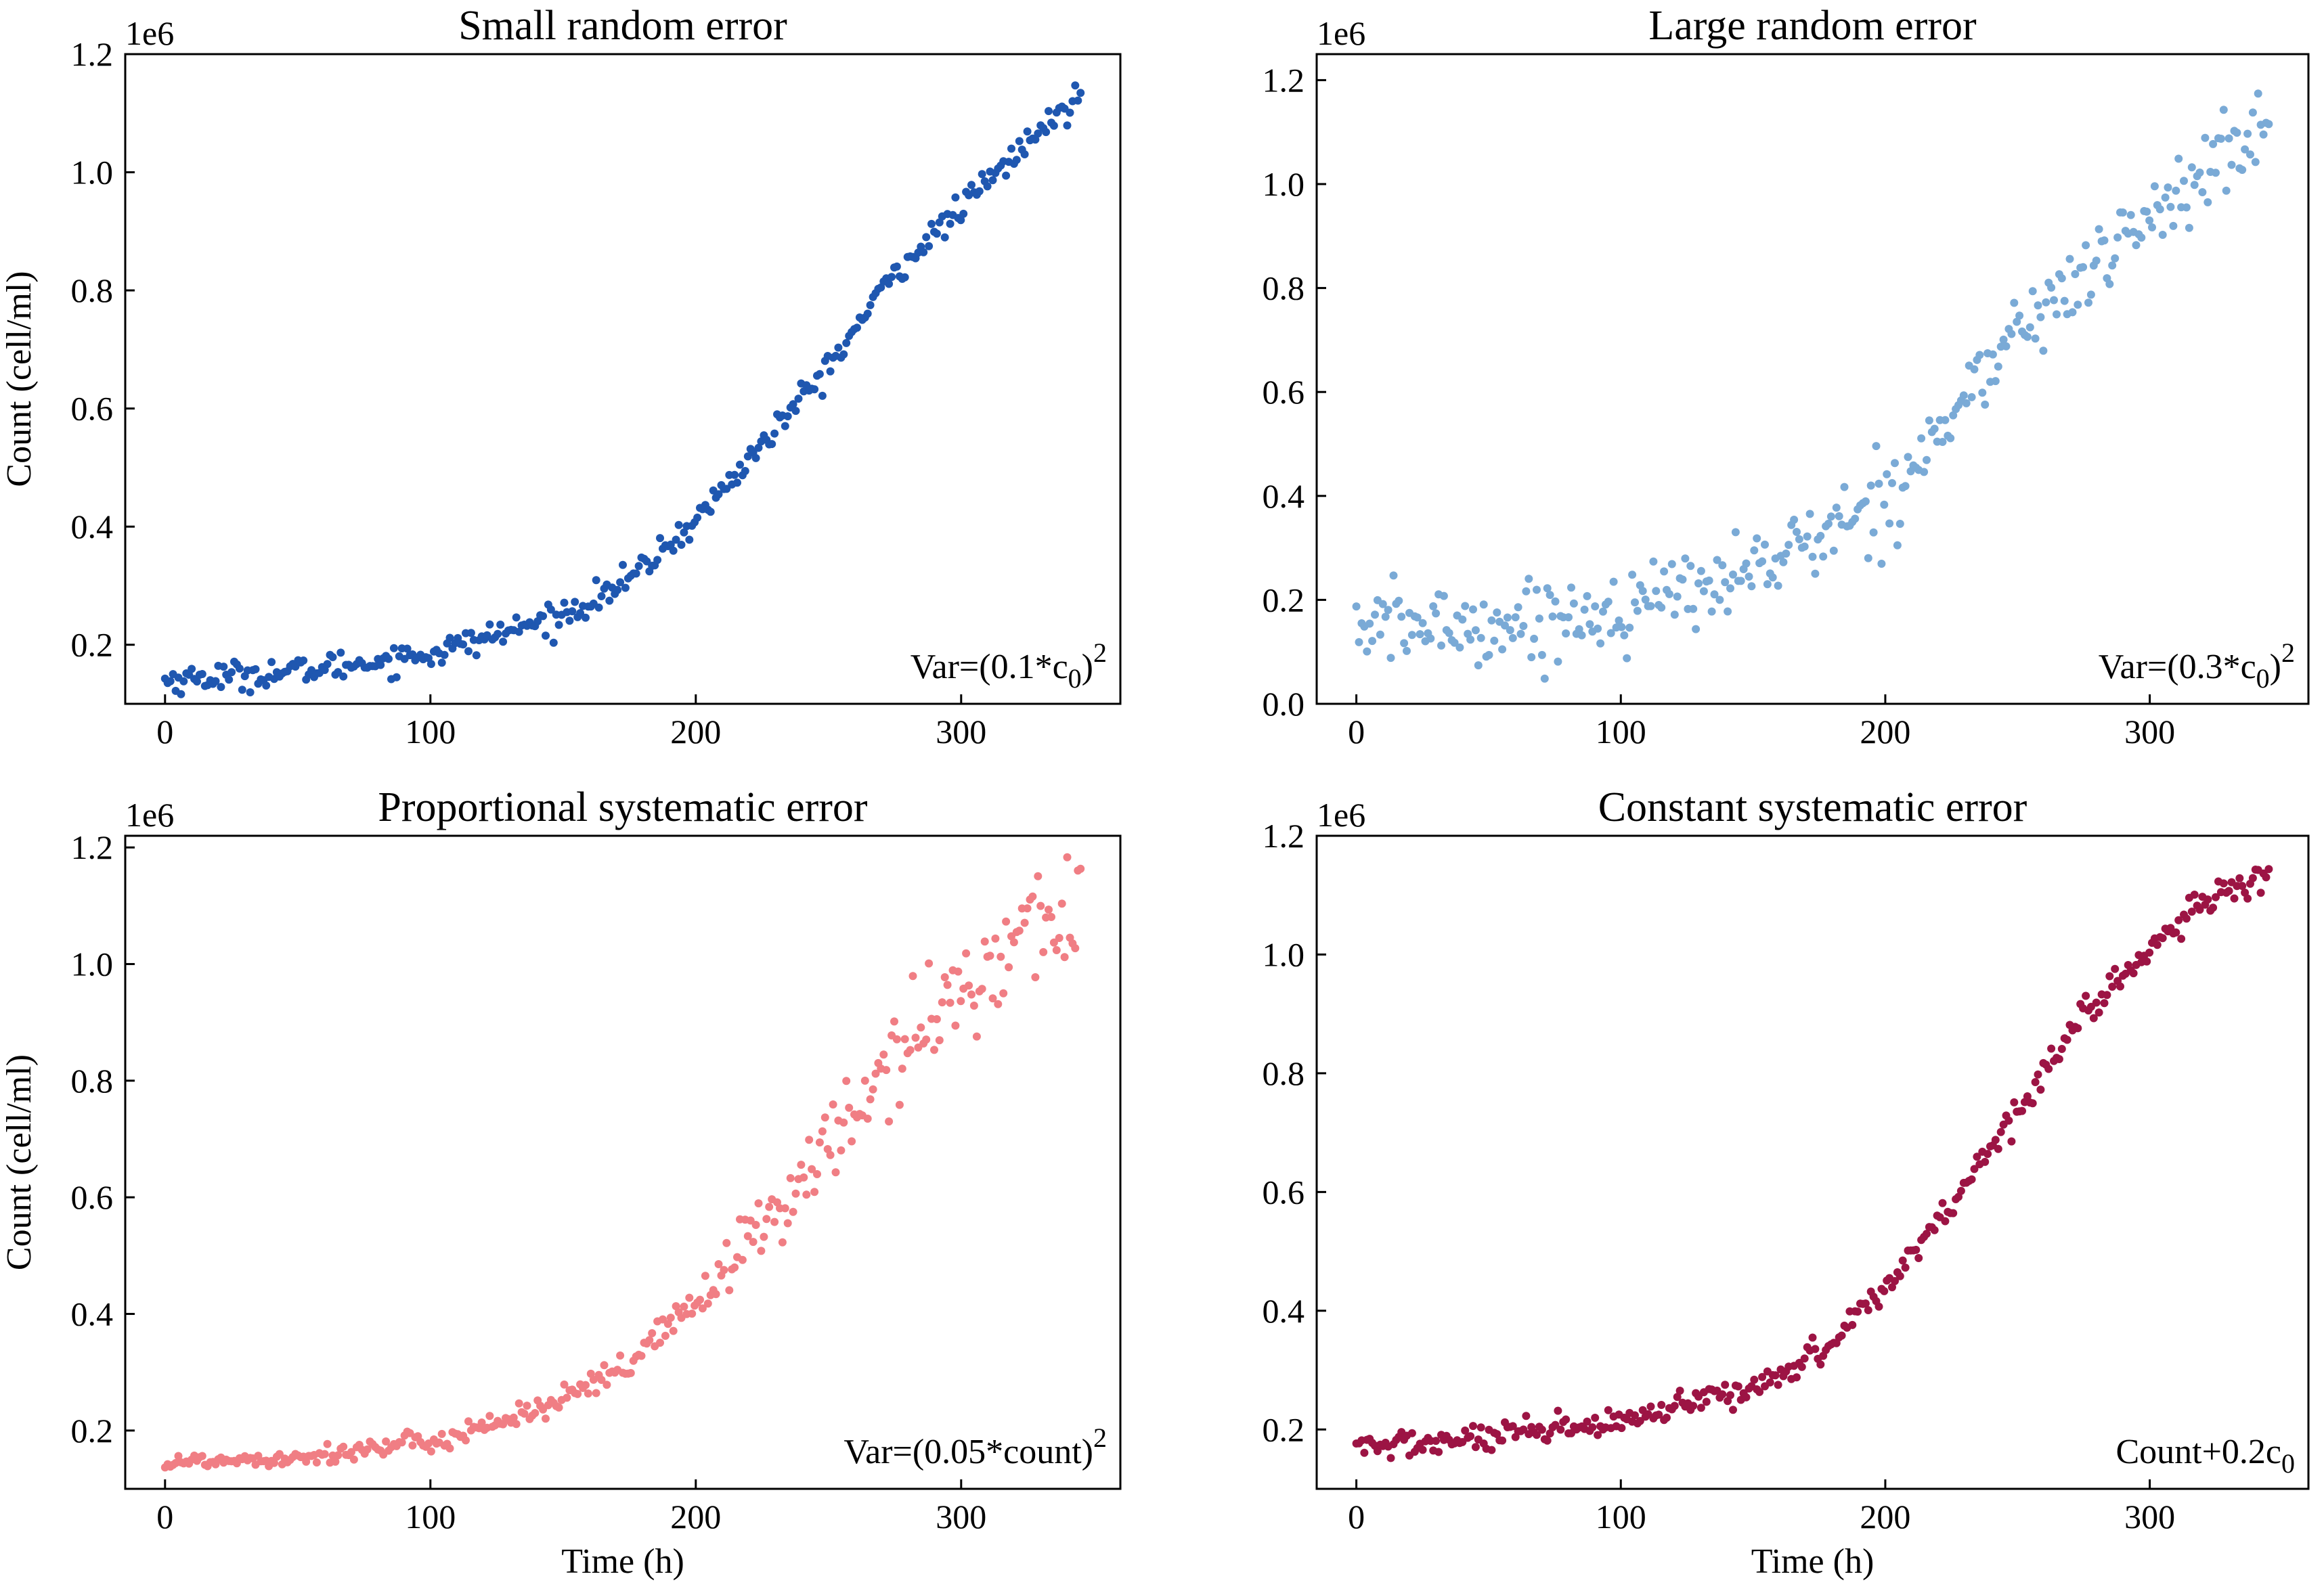 The image size is (2324, 1589). What do you see at coordinates (430, 1517) in the screenshot?
I see `x-tick-label: 100` at bounding box center [430, 1517].